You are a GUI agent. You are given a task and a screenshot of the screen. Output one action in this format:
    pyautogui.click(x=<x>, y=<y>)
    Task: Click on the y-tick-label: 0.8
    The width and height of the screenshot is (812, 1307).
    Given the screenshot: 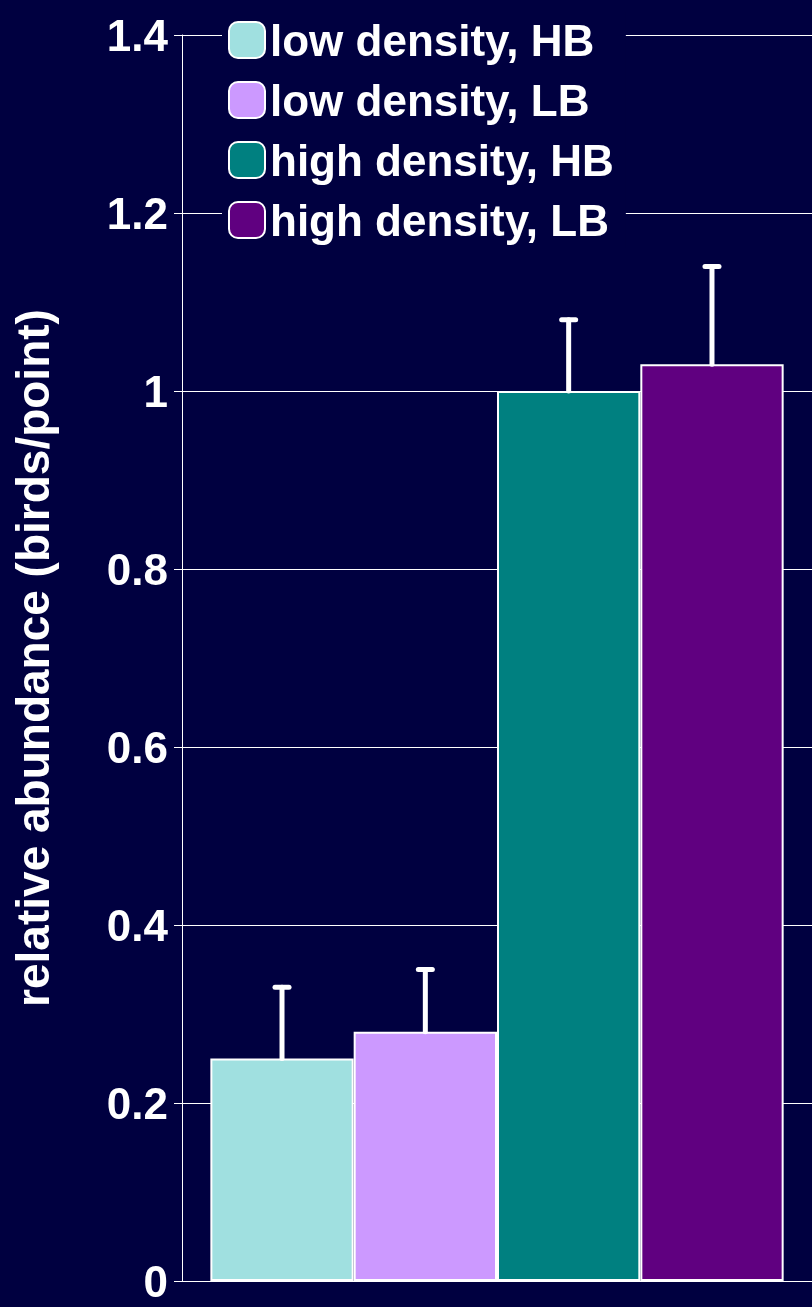 What is the action you would take?
    pyautogui.click(x=137, y=569)
    